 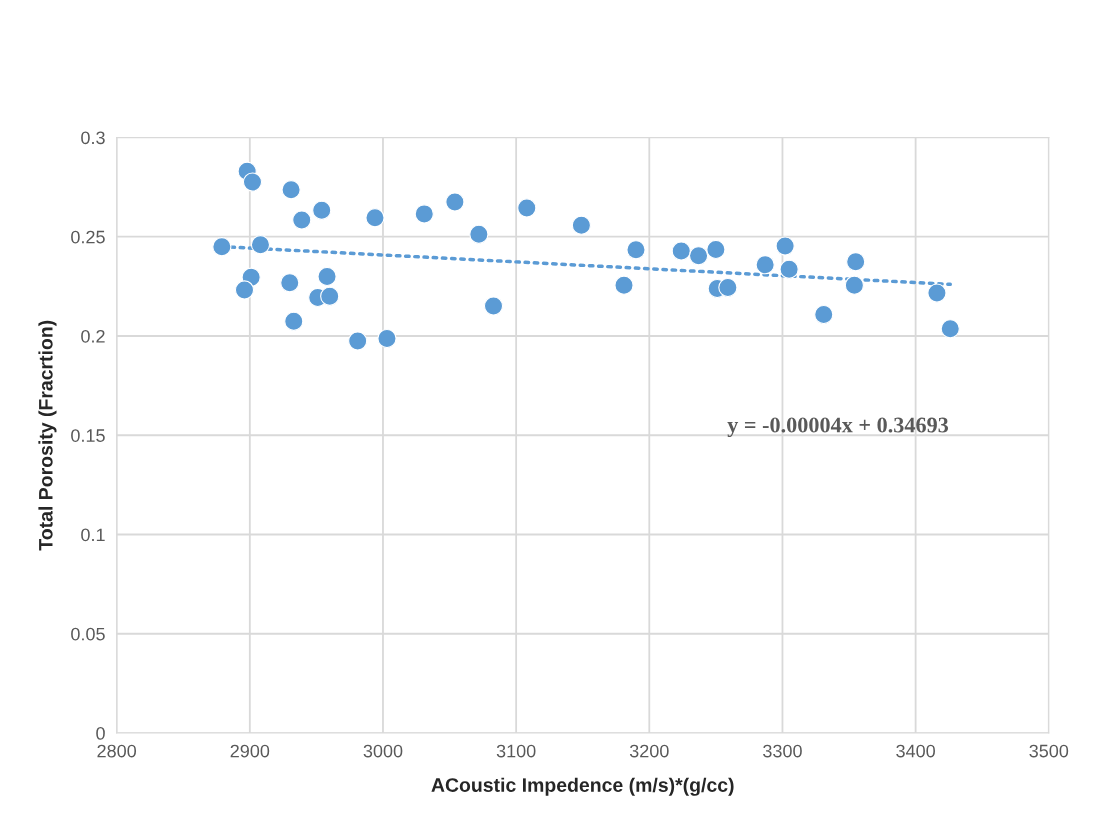 I want to click on x-tick-label: 2800, so click(x=117, y=751).